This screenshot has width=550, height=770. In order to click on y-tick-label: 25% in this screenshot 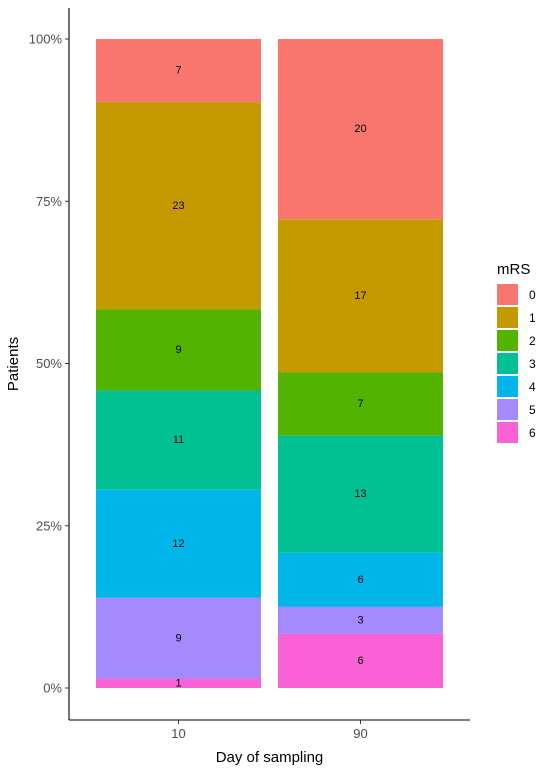, I will do `click(49, 525)`.